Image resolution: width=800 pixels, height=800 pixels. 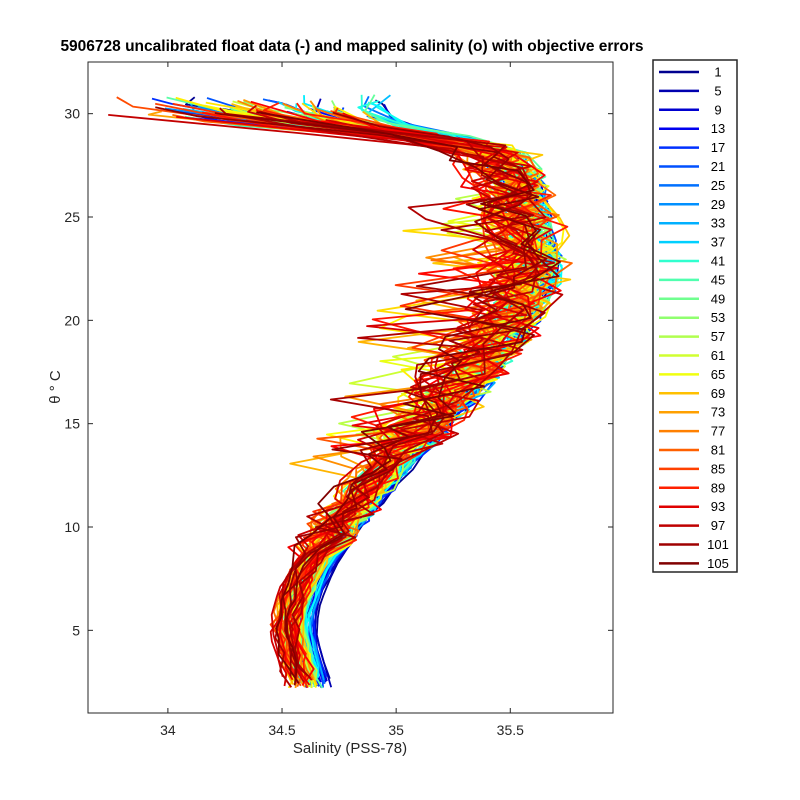 What do you see at coordinates (281, 730) in the screenshot?
I see `x-tick-label: 34.5` at bounding box center [281, 730].